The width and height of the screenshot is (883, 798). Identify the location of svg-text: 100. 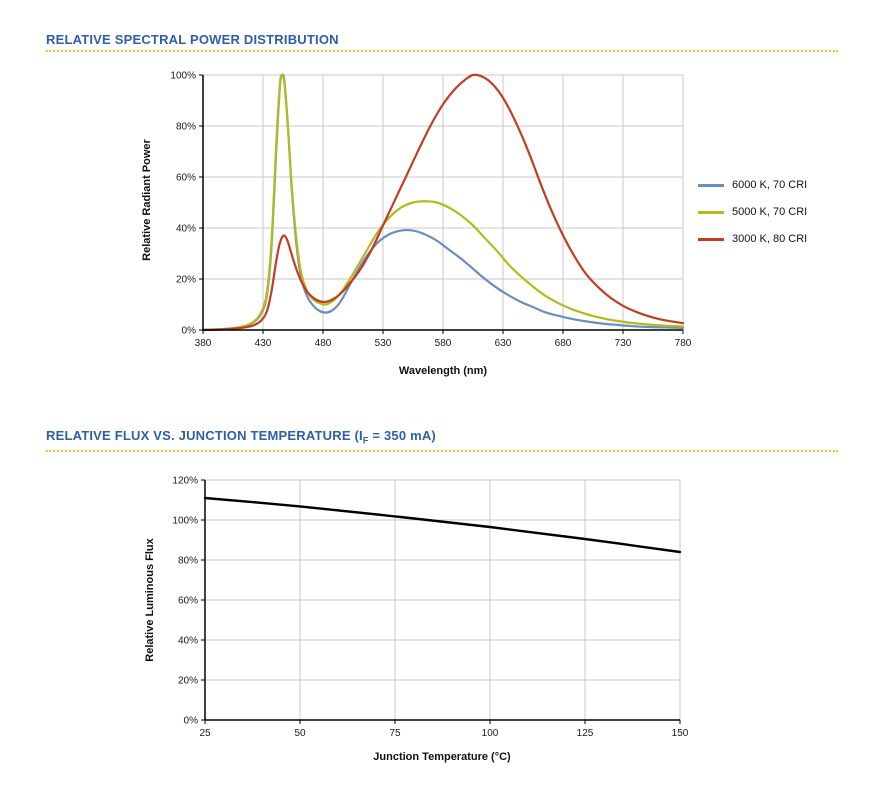
(490, 733).